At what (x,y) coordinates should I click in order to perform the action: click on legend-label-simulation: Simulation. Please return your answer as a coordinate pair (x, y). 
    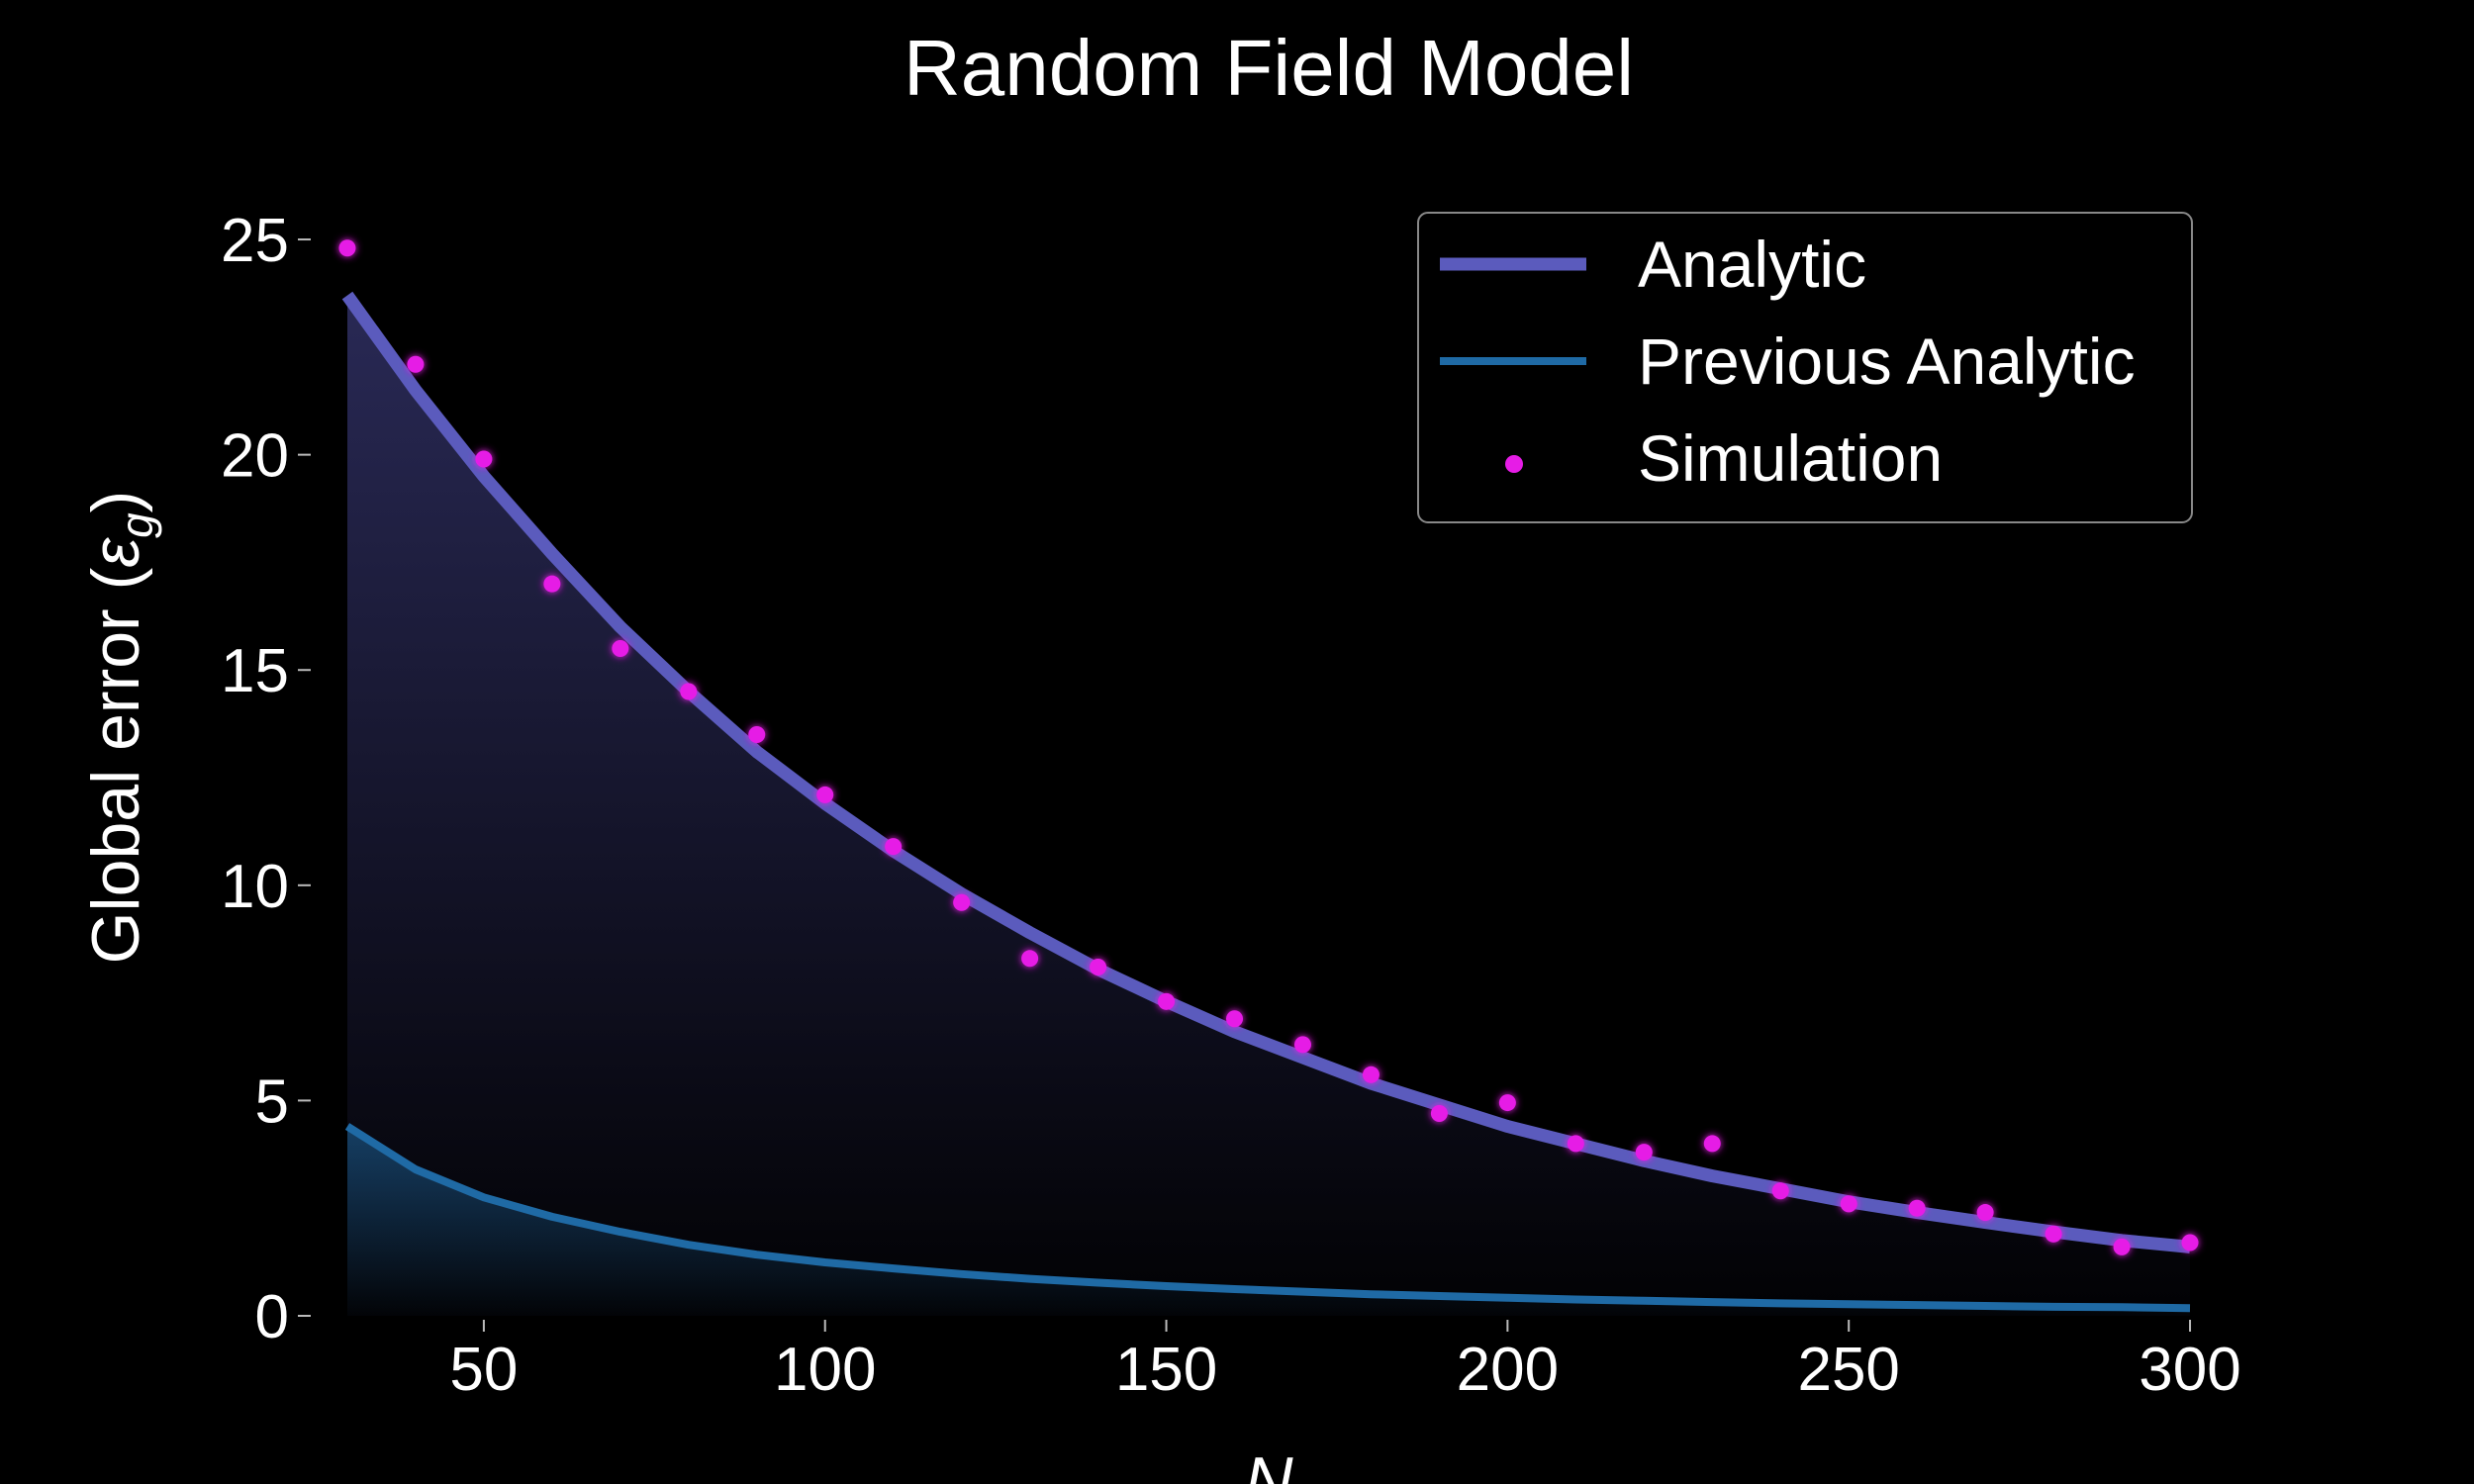
    Looking at the image, I should click on (1791, 458).